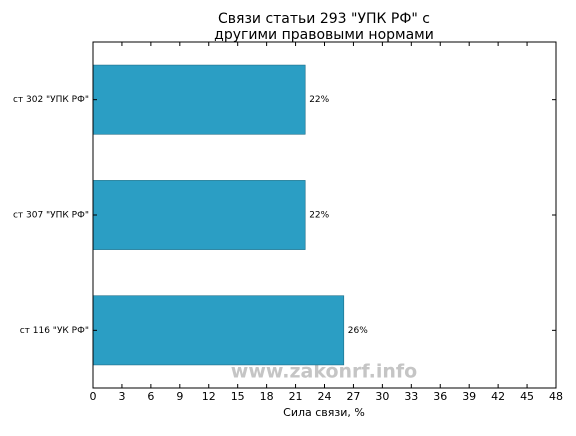  What do you see at coordinates (179, 396) in the screenshot?
I see `x-tick-label: 9` at bounding box center [179, 396].